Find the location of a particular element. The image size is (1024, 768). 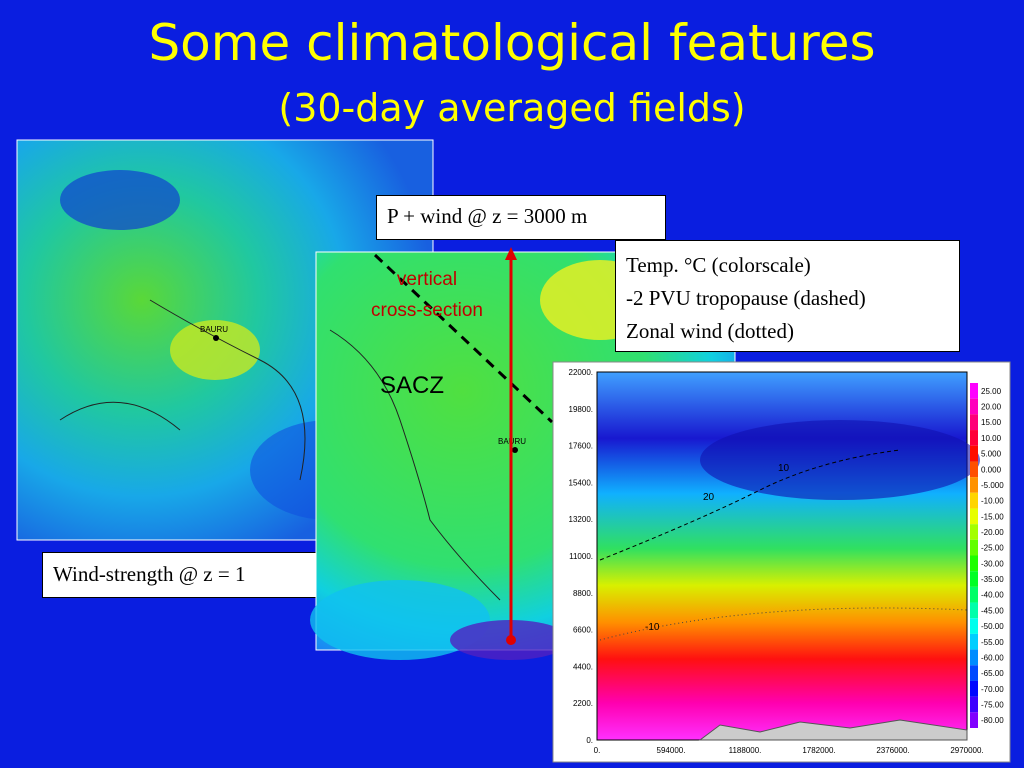

x-tick-label: 594000. is located at coordinates (671, 750).